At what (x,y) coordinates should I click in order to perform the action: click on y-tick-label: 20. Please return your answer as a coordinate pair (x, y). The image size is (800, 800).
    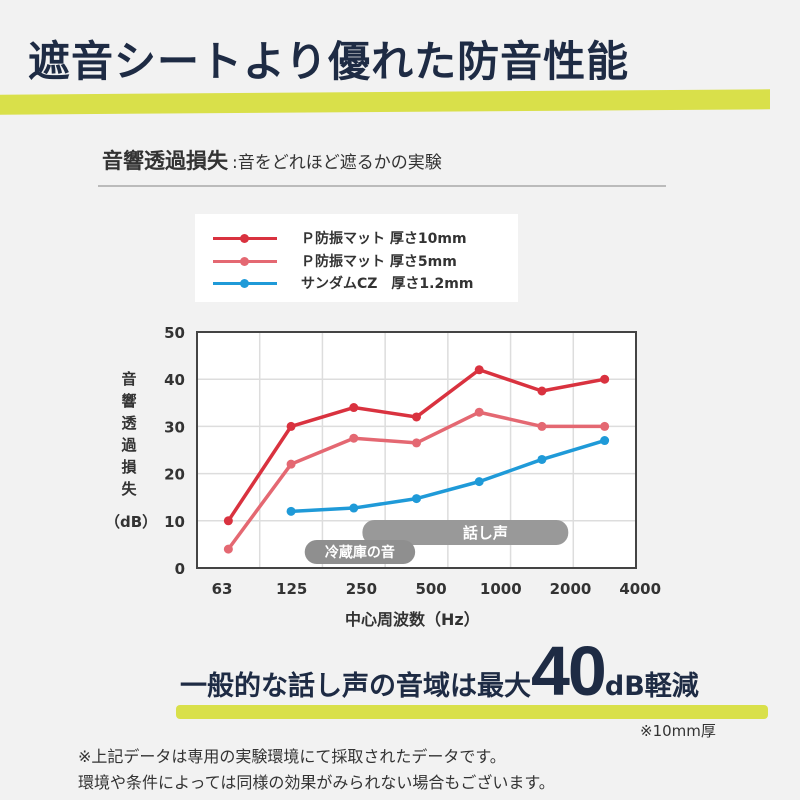
    Looking at the image, I should click on (174, 475).